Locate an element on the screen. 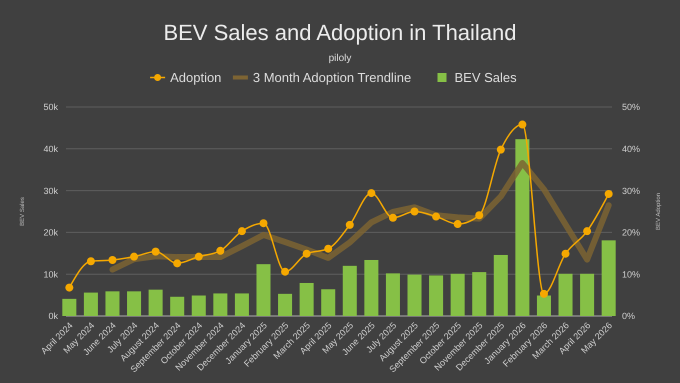 The height and width of the screenshot is (383, 680). y2-tick-label: 30% is located at coordinates (631, 191).